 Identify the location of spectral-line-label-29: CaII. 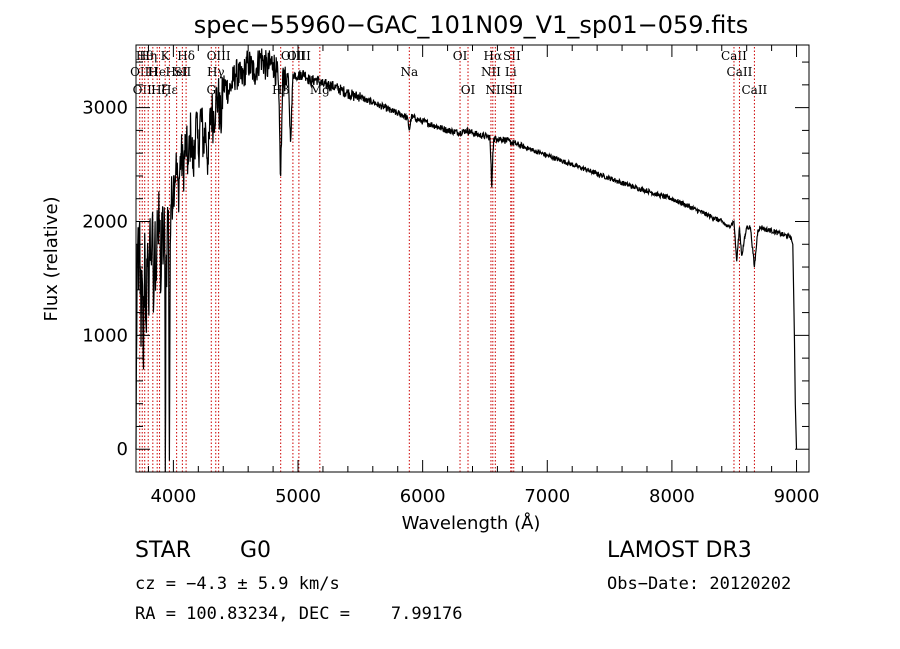
(740, 72).